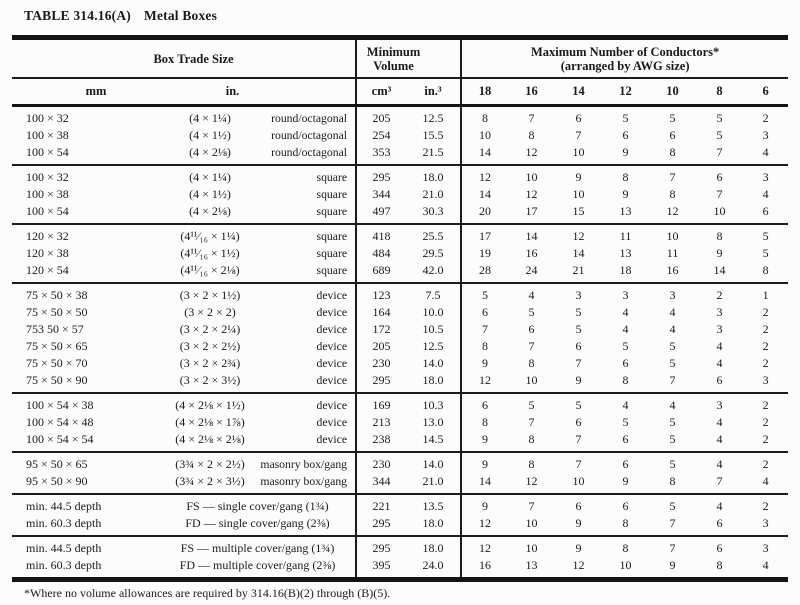 The width and height of the screenshot is (800, 605). What do you see at coordinates (381, 211) in the screenshot?
I see `cell-volume-cm3: 497` at bounding box center [381, 211].